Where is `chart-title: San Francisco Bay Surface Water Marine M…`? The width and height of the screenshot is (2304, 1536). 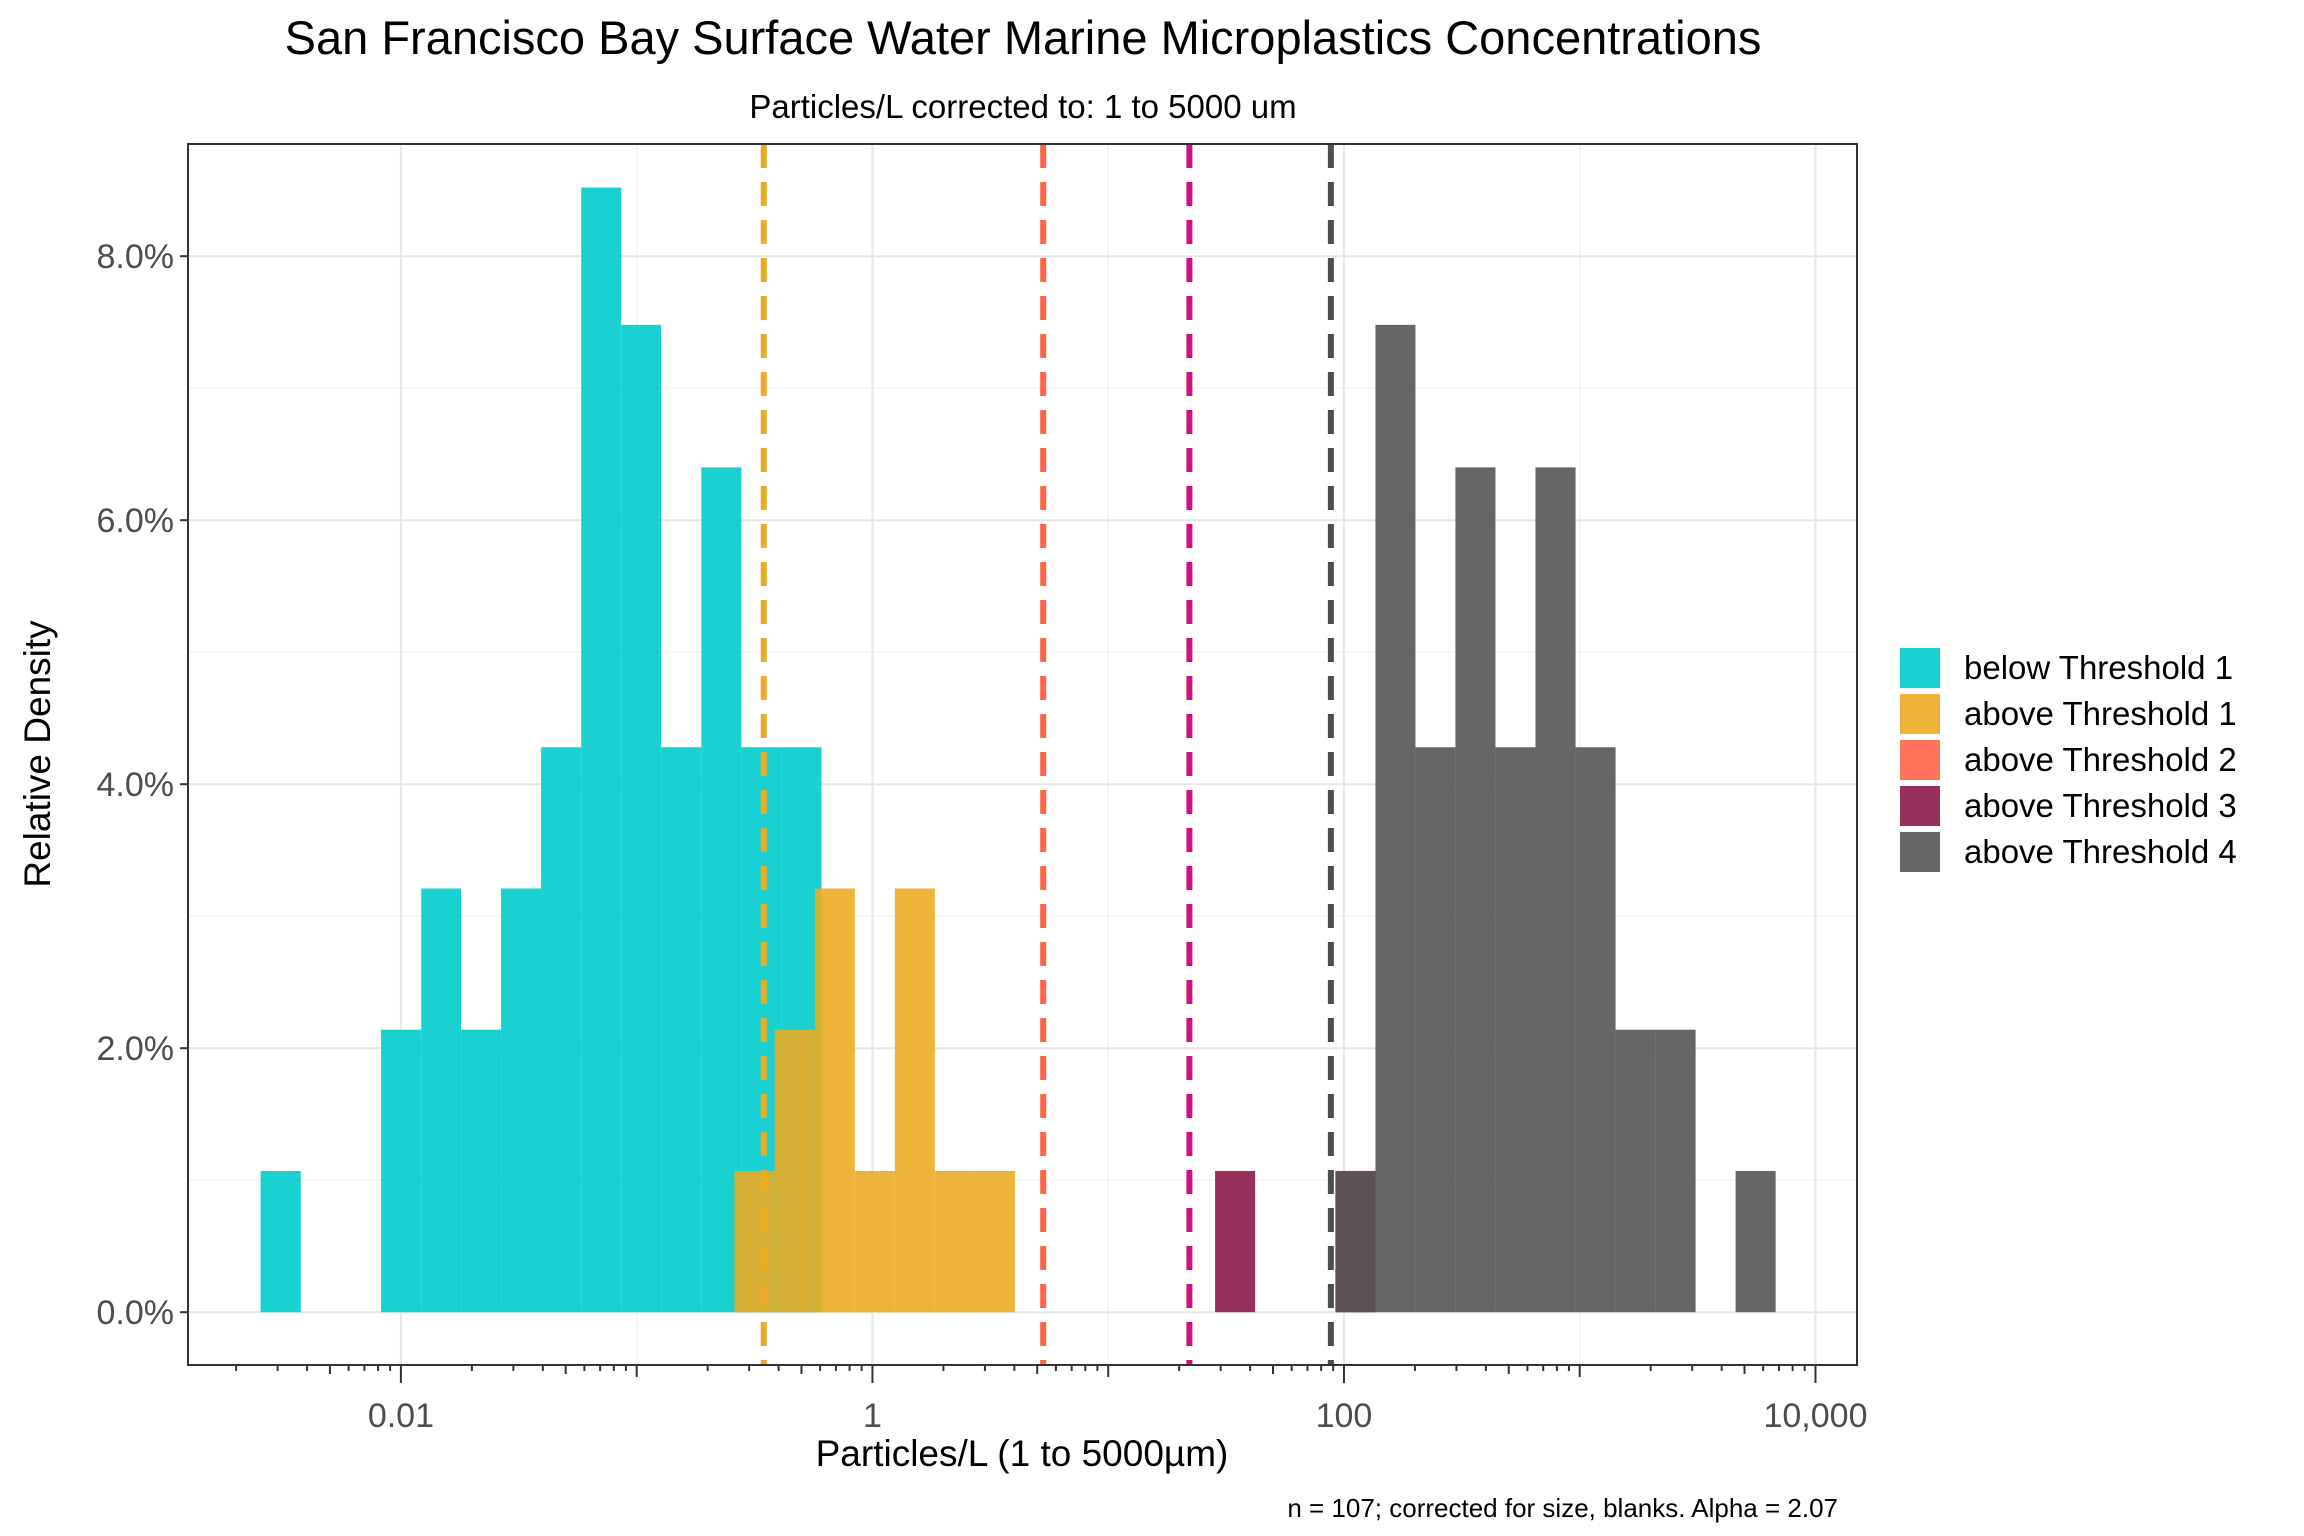
chart-title: San Francisco Bay Surface Water Marine M… is located at coordinates (1023, 37).